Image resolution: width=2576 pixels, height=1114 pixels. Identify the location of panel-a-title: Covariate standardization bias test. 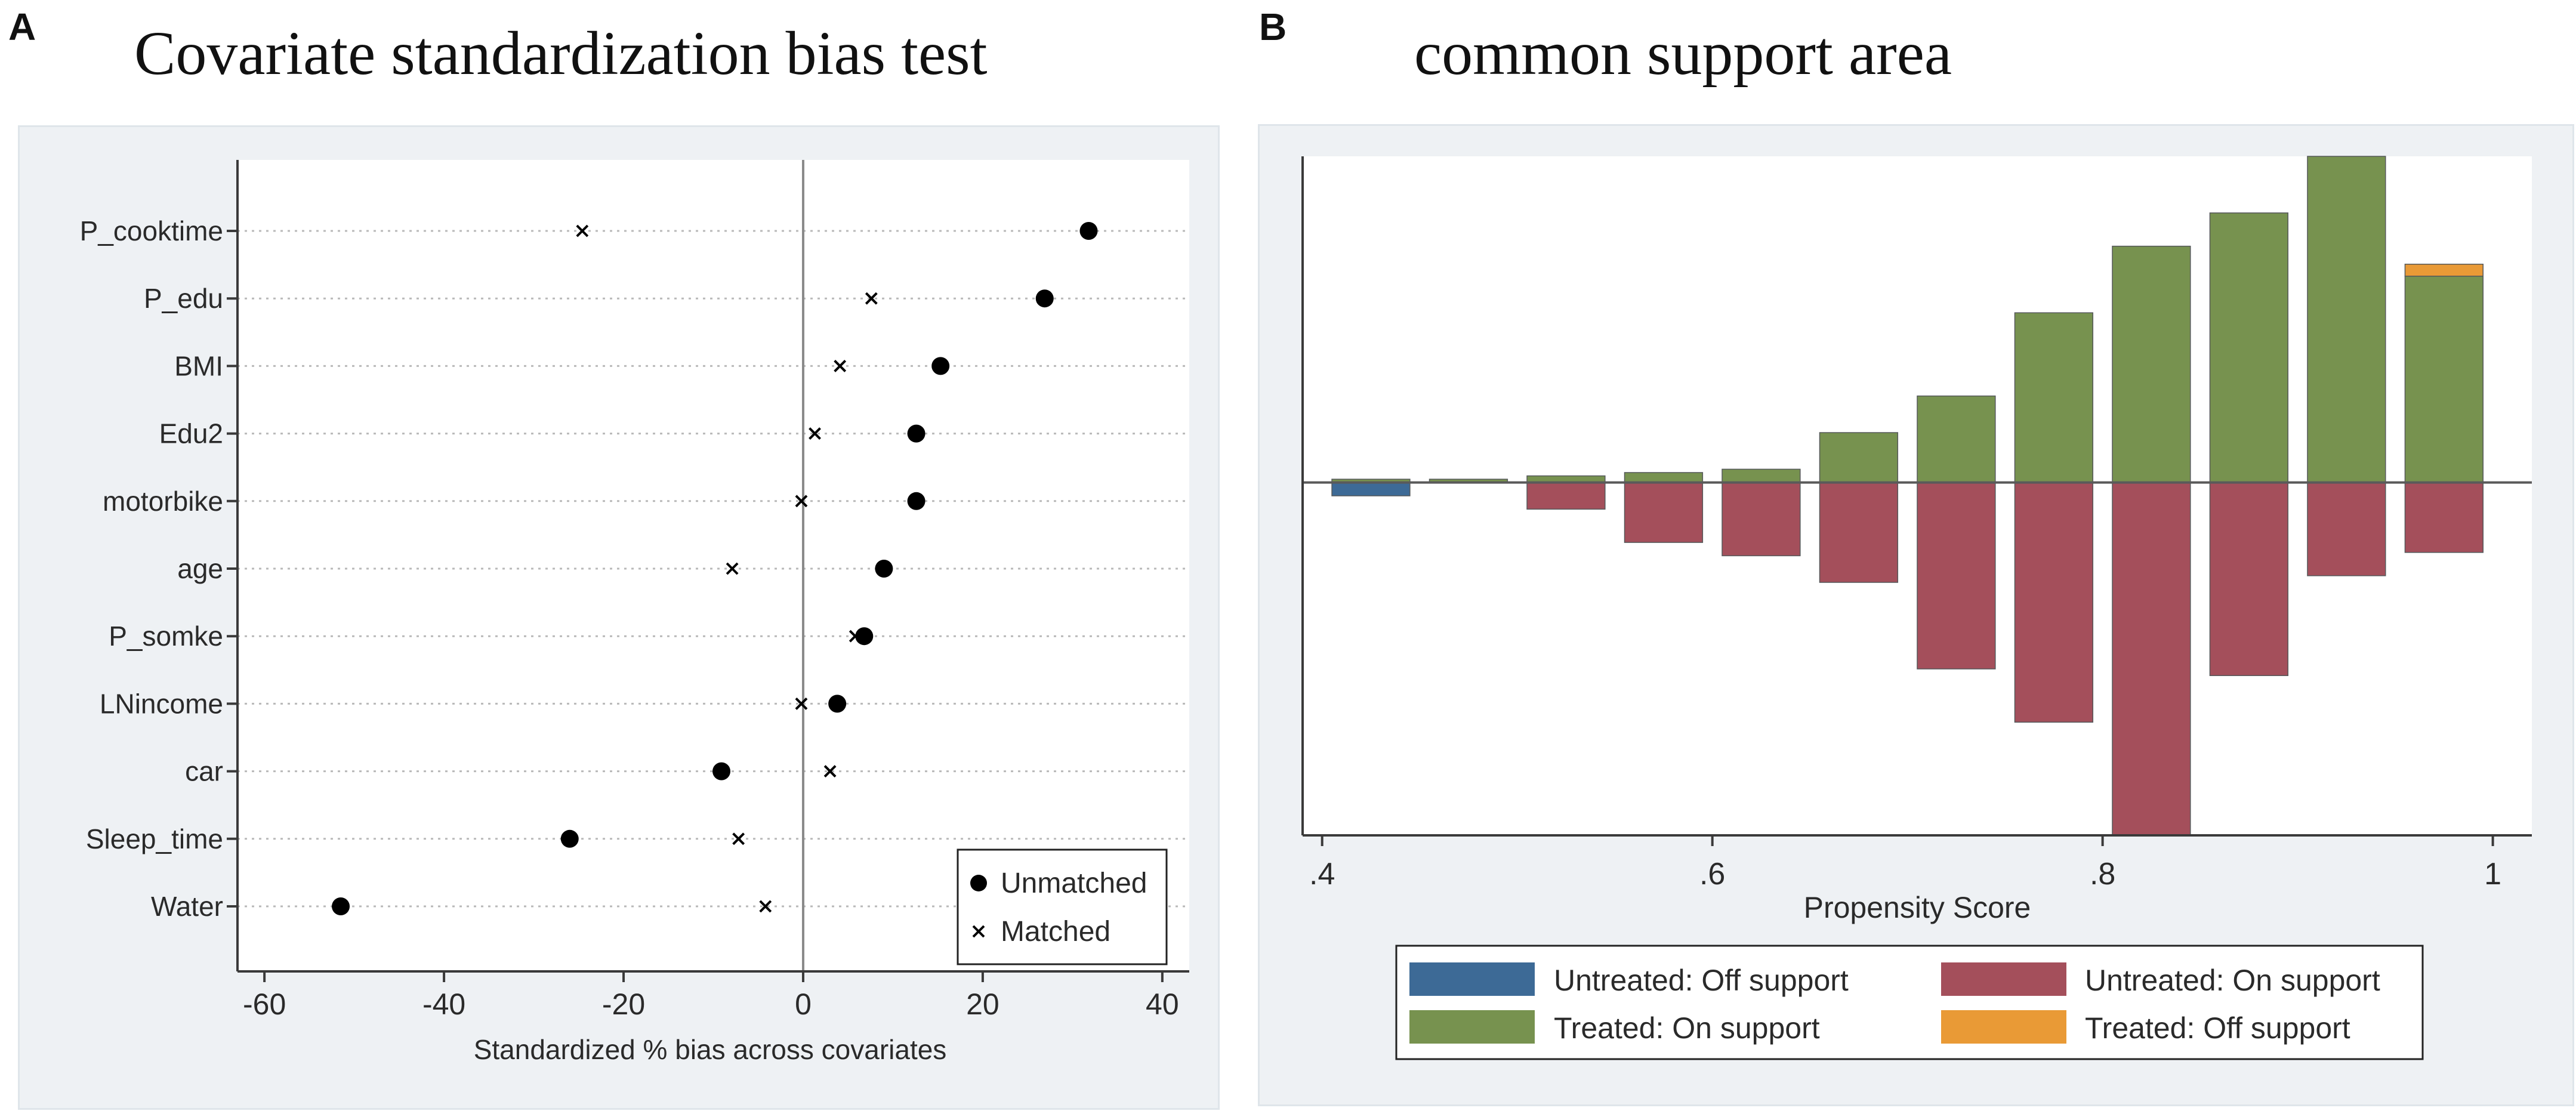
(561, 53).